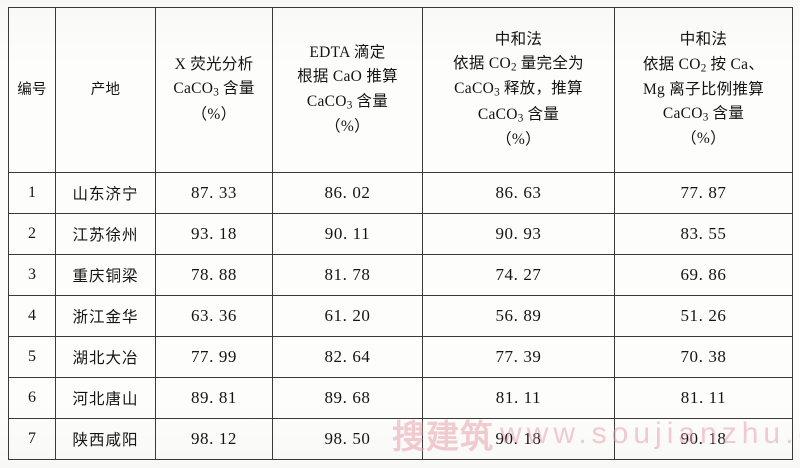 This screenshot has height=468, width=800. I want to click on cell-neutralization-ion-ratio-value: 90. 18, so click(703, 439).